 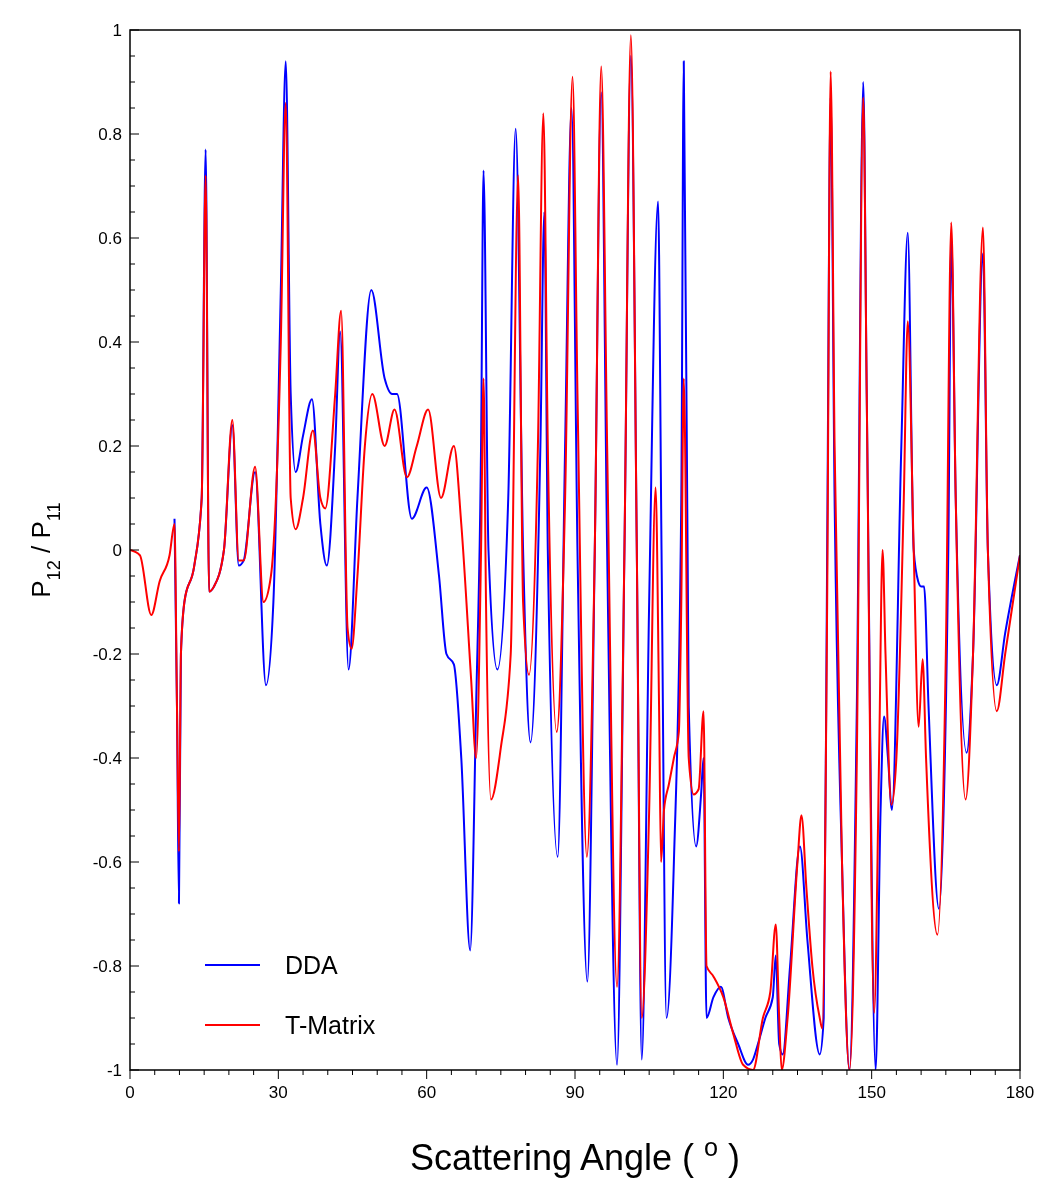 I want to click on x-tick-label: 120, so click(x=723, y=1092).